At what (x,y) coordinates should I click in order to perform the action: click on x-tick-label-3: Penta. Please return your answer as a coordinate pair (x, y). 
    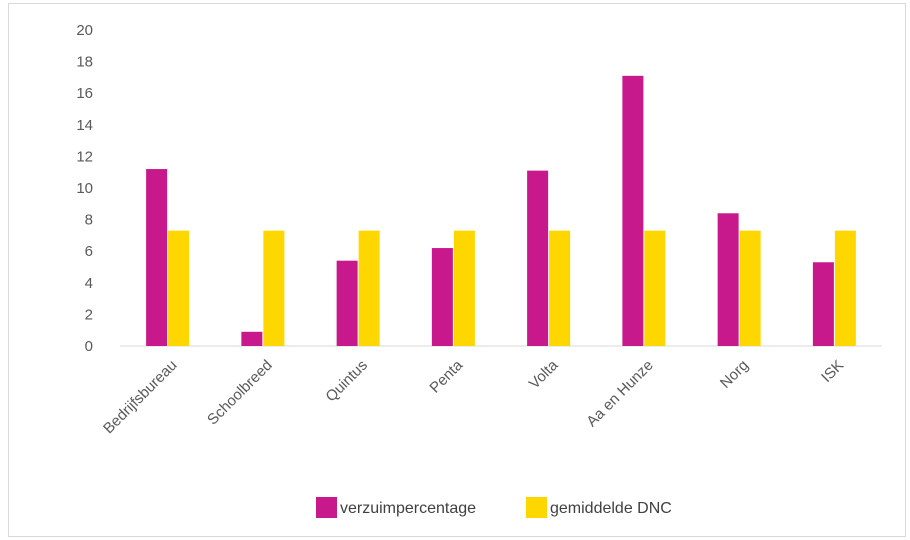
    Looking at the image, I should click on (446, 376).